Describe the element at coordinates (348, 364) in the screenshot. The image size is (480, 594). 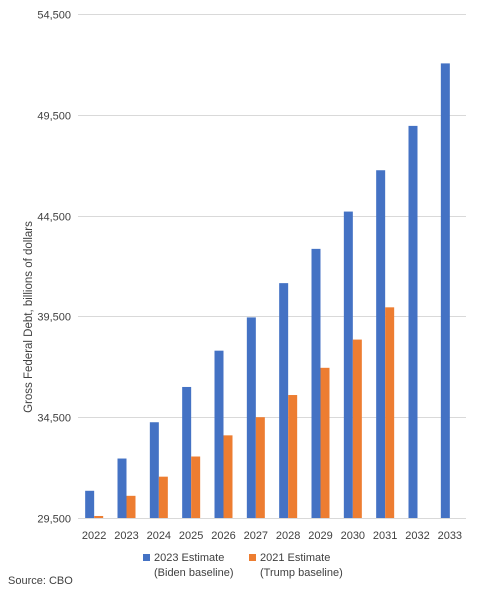
I see `bar-2023-estimate-2030` at that location.